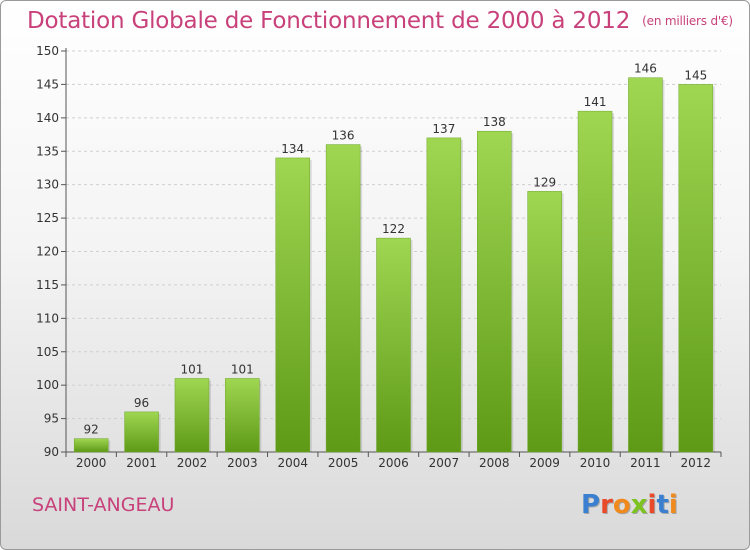 The height and width of the screenshot is (550, 750). What do you see at coordinates (141, 463) in the screenshot?
I see `x-tick-label: 2001` at bounding box center [141, 463].